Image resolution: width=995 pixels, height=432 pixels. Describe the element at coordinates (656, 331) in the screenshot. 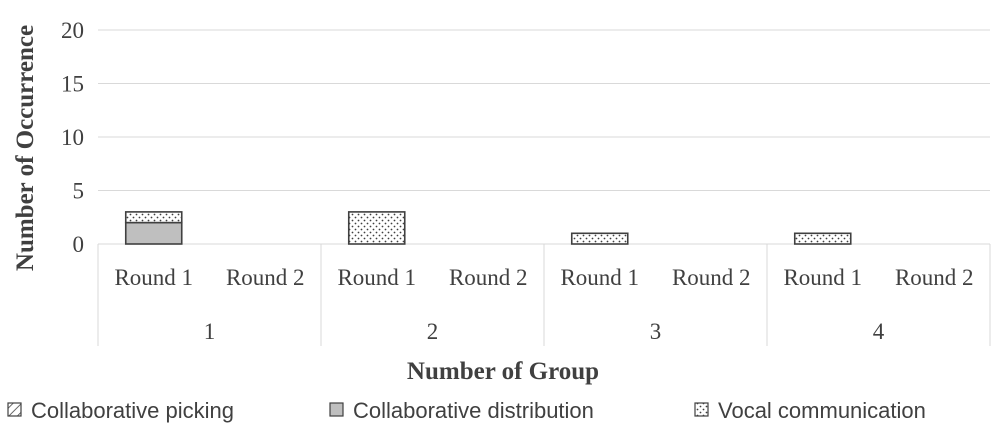

I see `group-label: 3` at that location.